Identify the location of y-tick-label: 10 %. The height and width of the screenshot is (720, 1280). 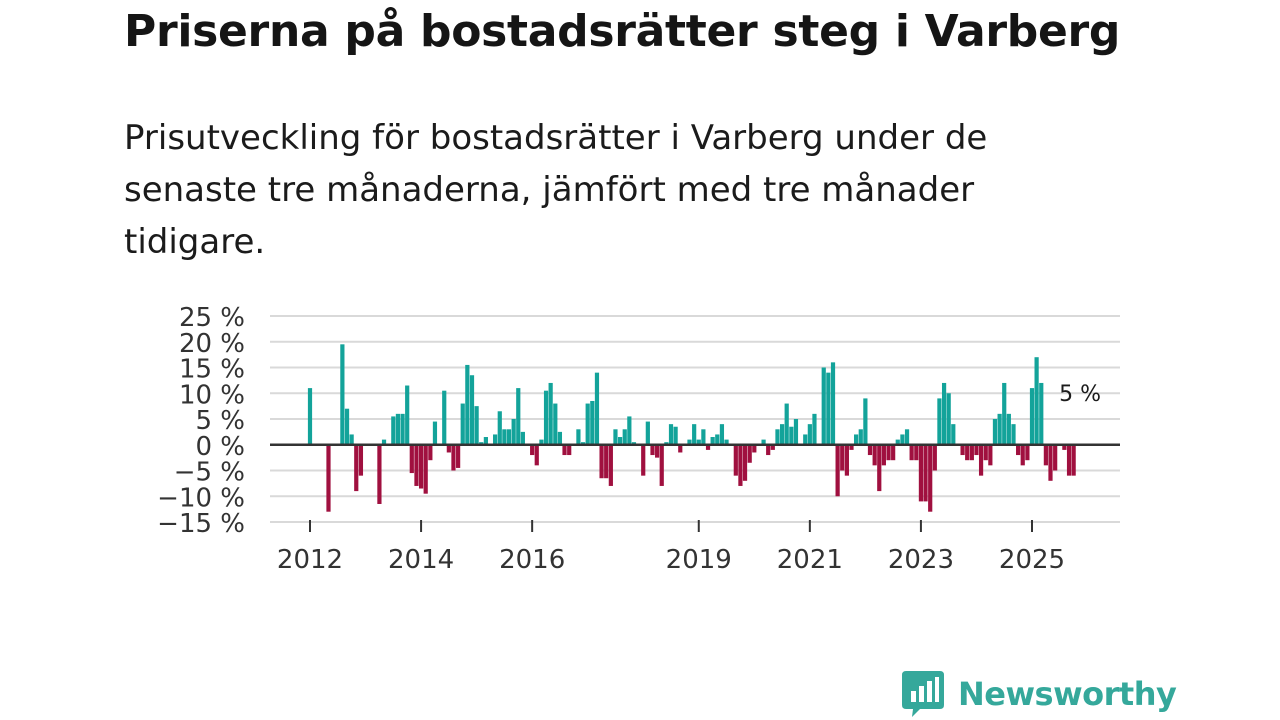
(212, 395).